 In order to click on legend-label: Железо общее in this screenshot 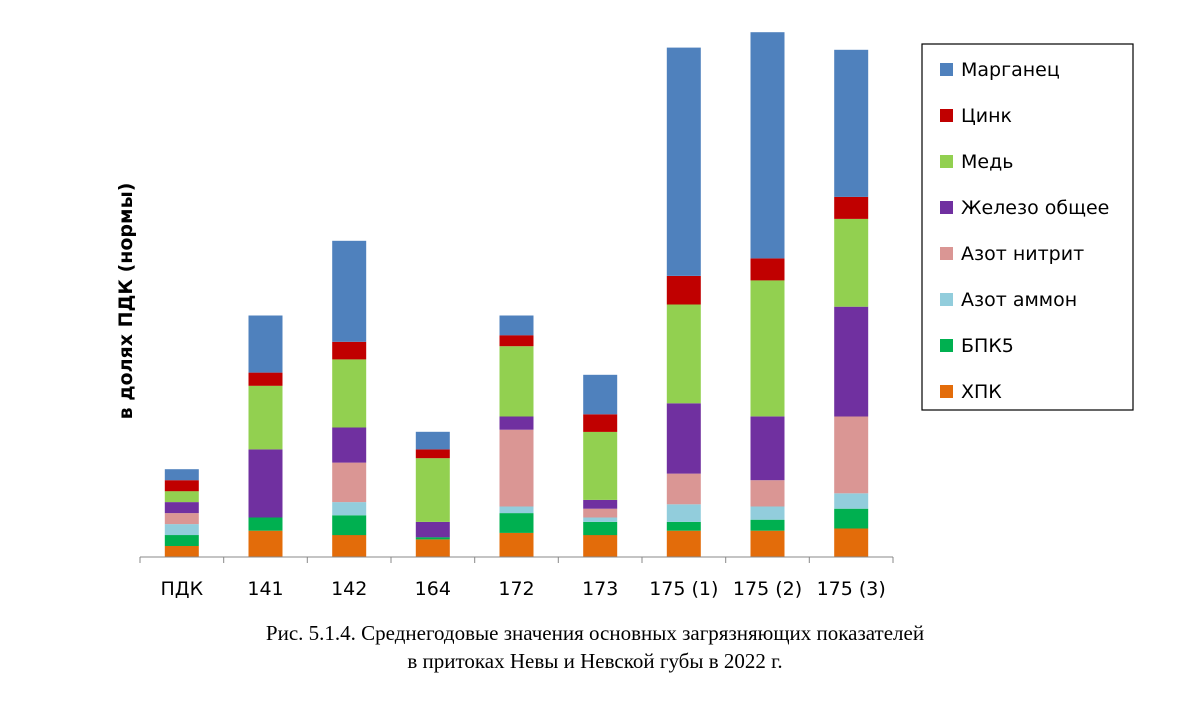, I will do `click(1035, 208)`.